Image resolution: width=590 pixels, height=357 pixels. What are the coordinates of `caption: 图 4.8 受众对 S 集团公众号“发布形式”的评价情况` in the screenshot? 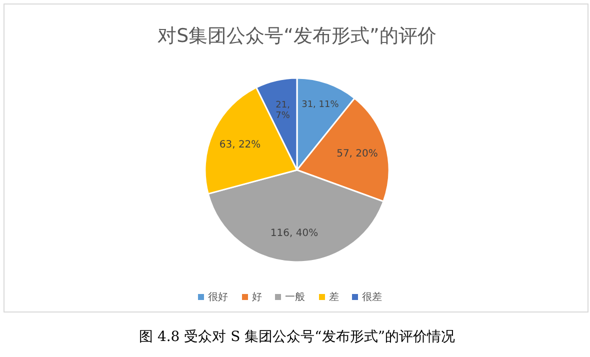 It's located at (297, 337).